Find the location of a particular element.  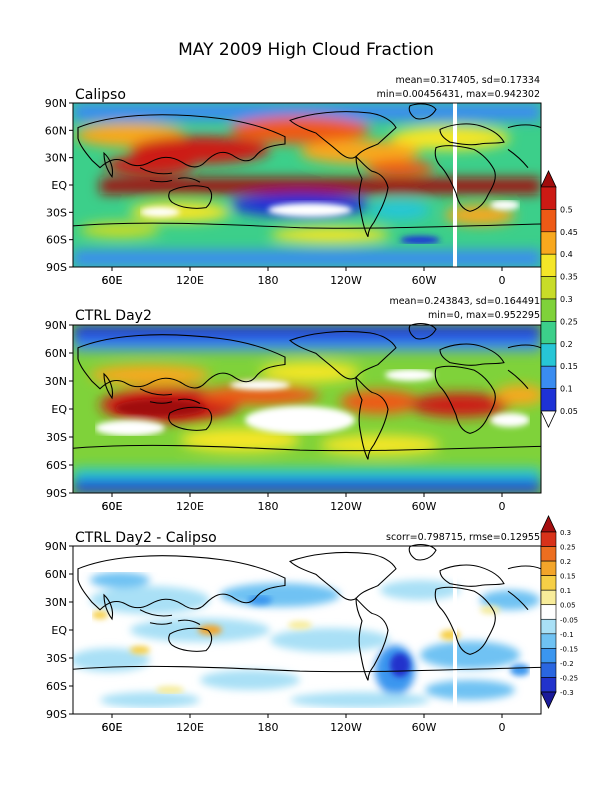

figure-title: MAY 2009 High Cloud Fraction is located at coordinates (306, 50).